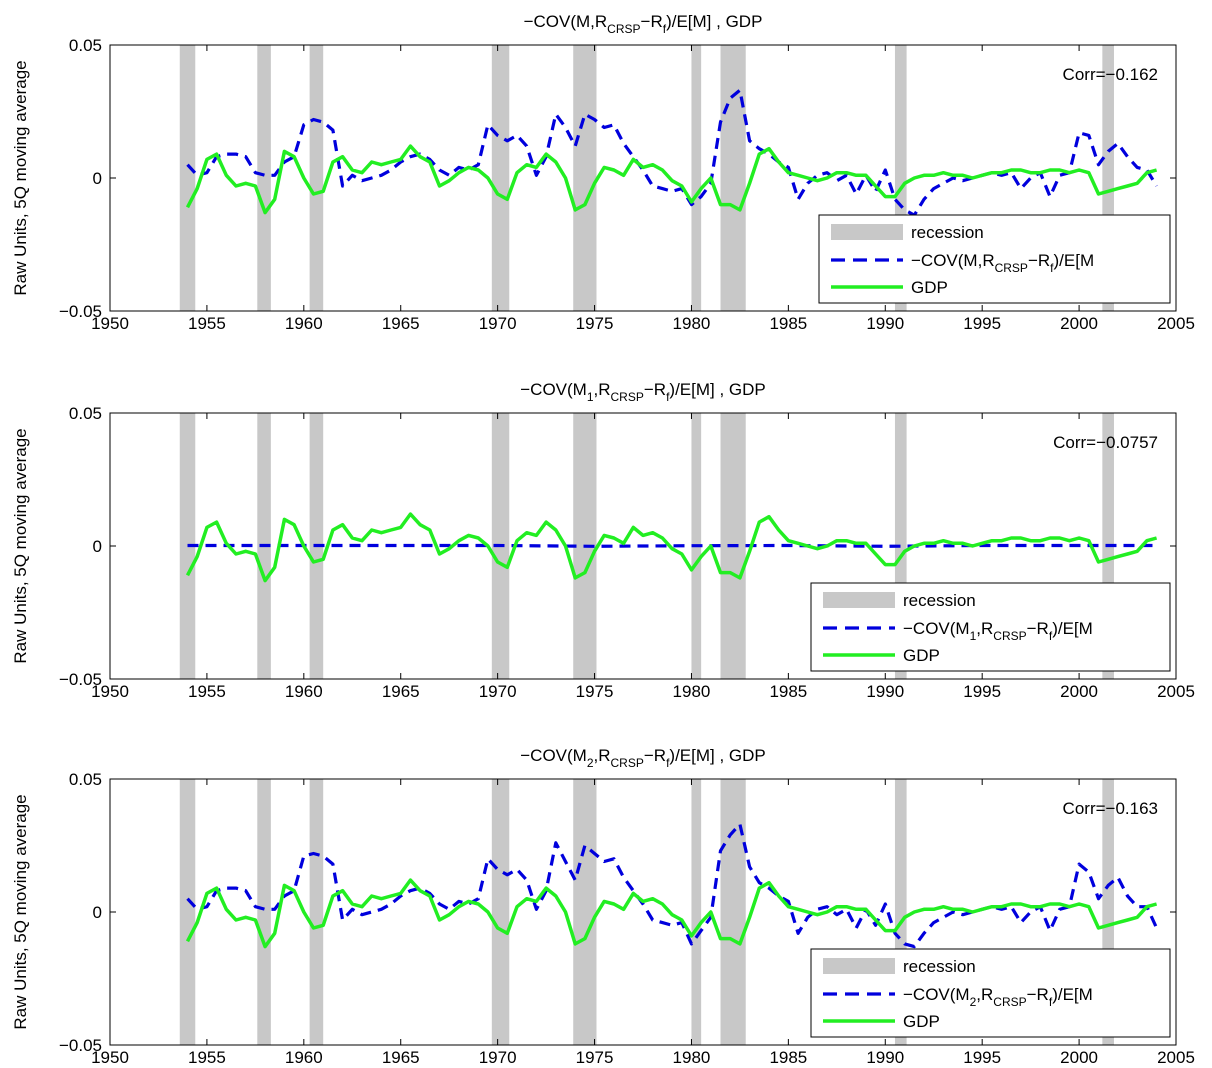 This screenshot has width=1212, height=1068. What do you see at coordinates (998, 997) in the screenshot?
I see `legend-label-cov: −COV(M2,RCRSP−Rf)/E[M` at bounding box center [998, 997].